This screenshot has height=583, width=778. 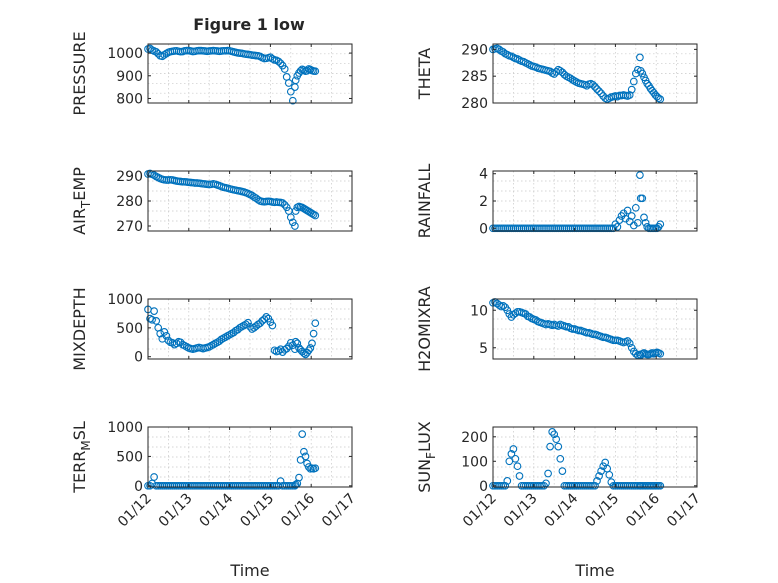 What do you see at coordinates (125, 54) in the screenshot?
I see `y-tick-label: 1000` at bounding box center [125, 54].